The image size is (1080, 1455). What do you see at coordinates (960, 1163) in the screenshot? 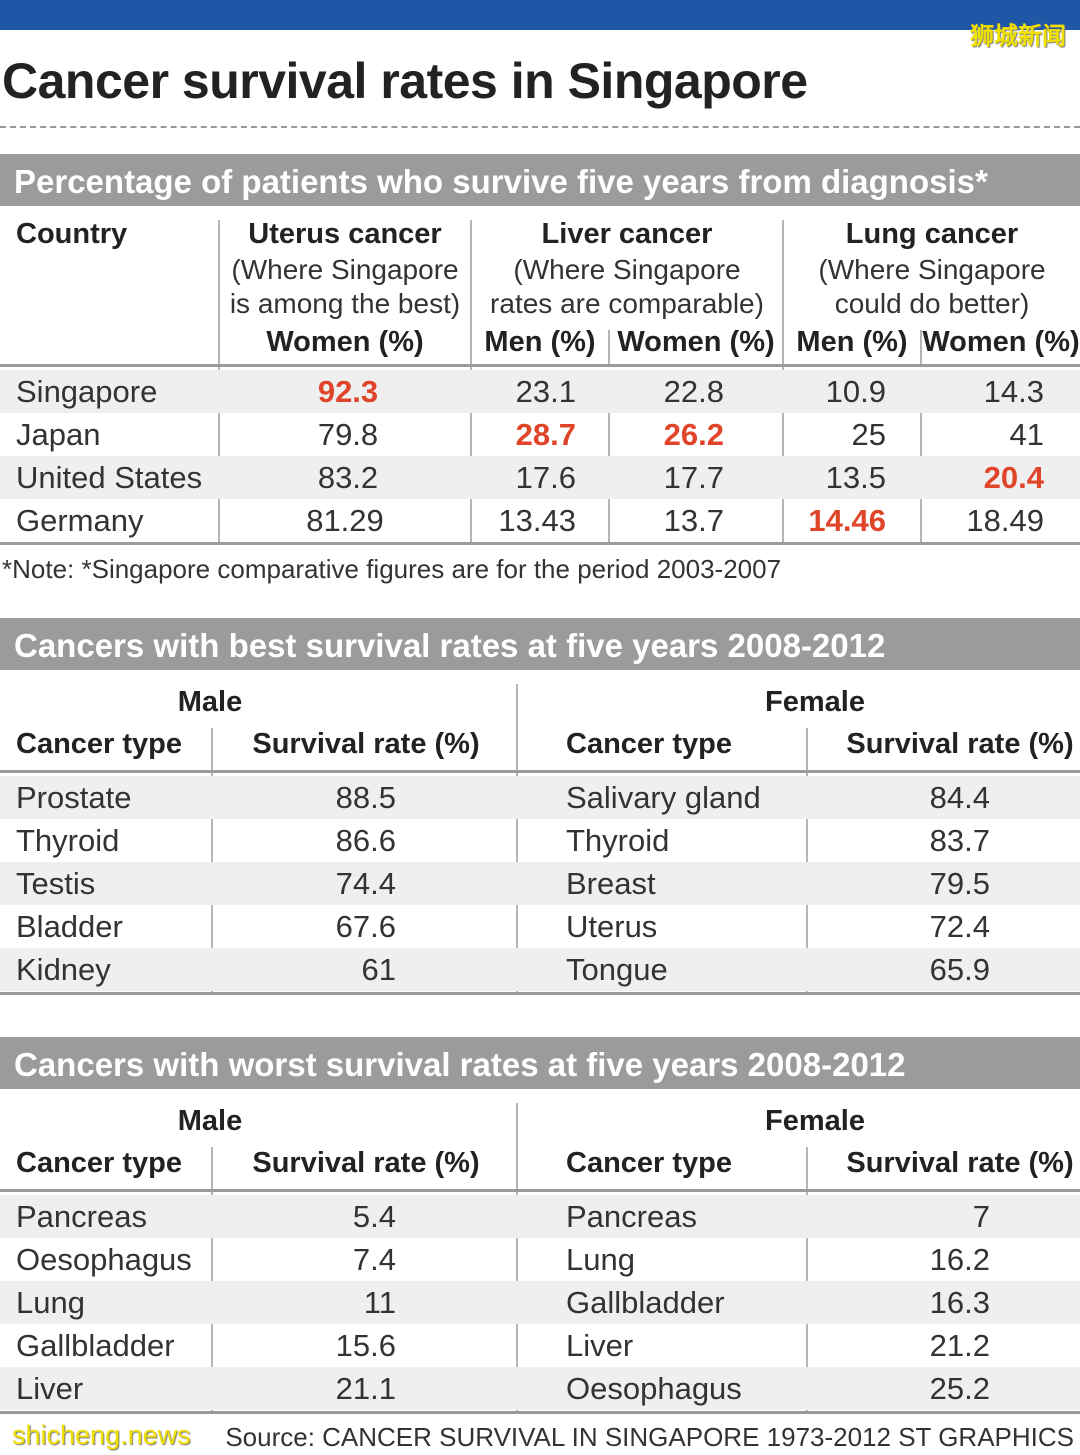
I see `female-rate-header: Survival rate (%)` at bounding box center [960, 1163].